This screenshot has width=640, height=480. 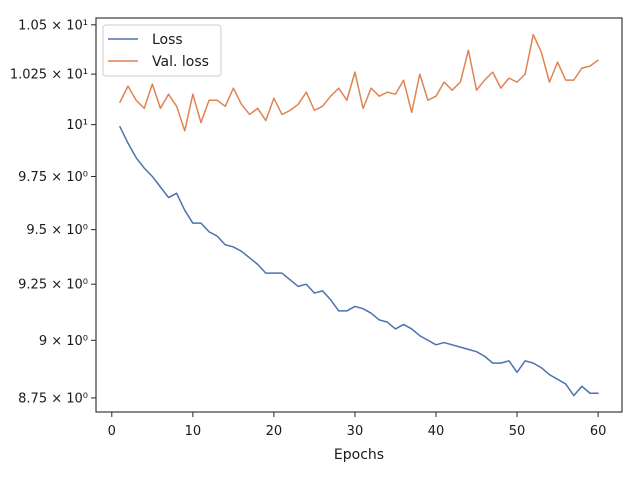 I want to click on y-tick-label: 8.75 × 10⁰, so click(x=53, y=398).